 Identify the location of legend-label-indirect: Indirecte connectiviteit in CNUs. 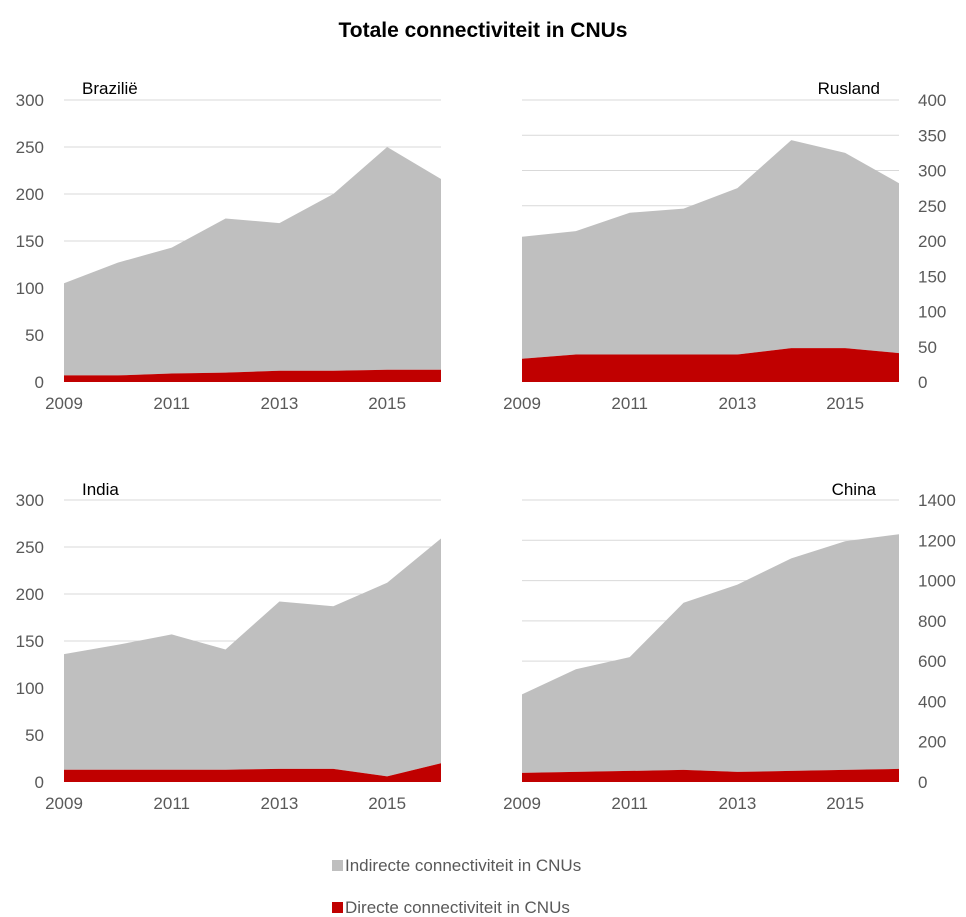
(463, 865).